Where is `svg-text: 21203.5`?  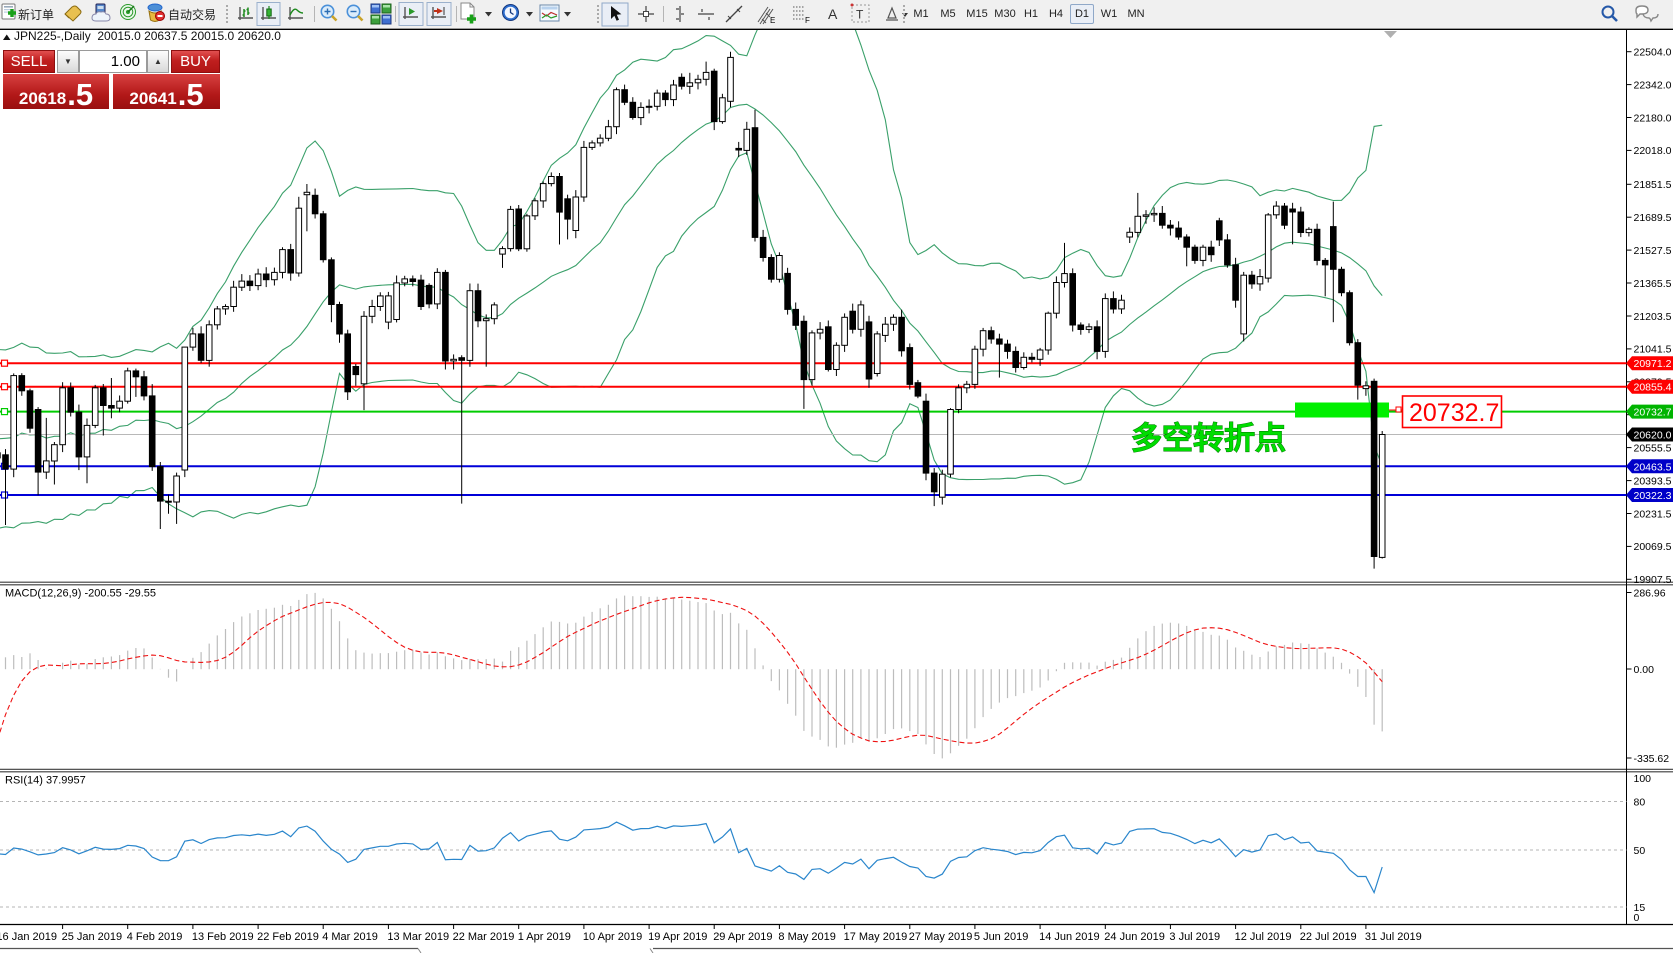
svg-text: 21203.5 is located at coordinates (1653, 317).